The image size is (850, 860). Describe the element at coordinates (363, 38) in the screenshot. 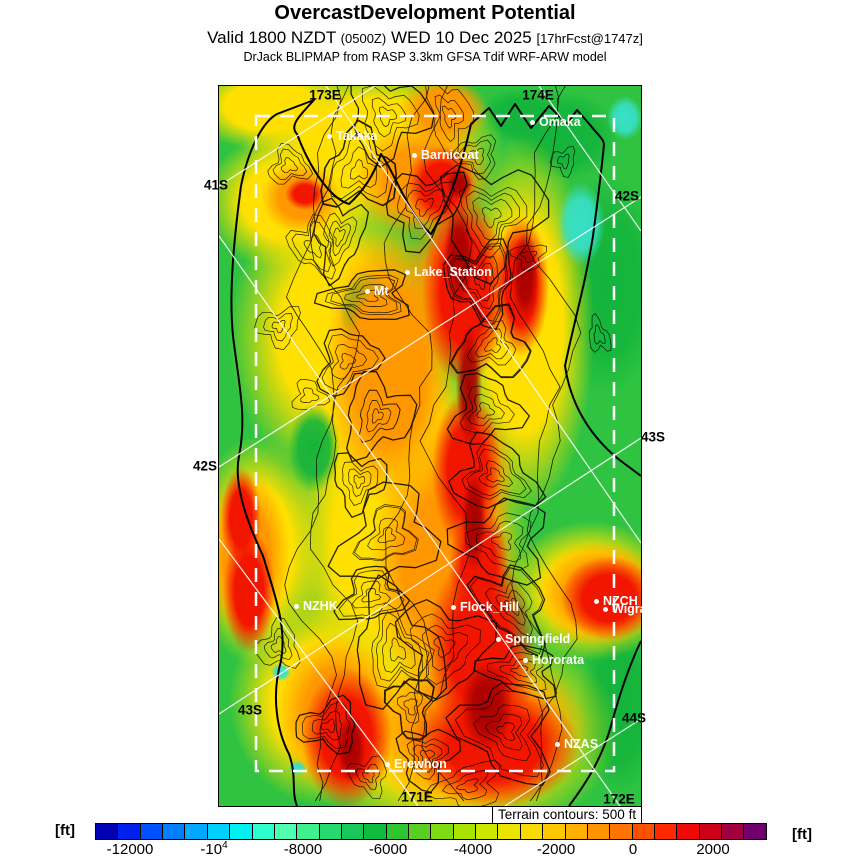

I see `valid-utc: (0500Z)` at that location.